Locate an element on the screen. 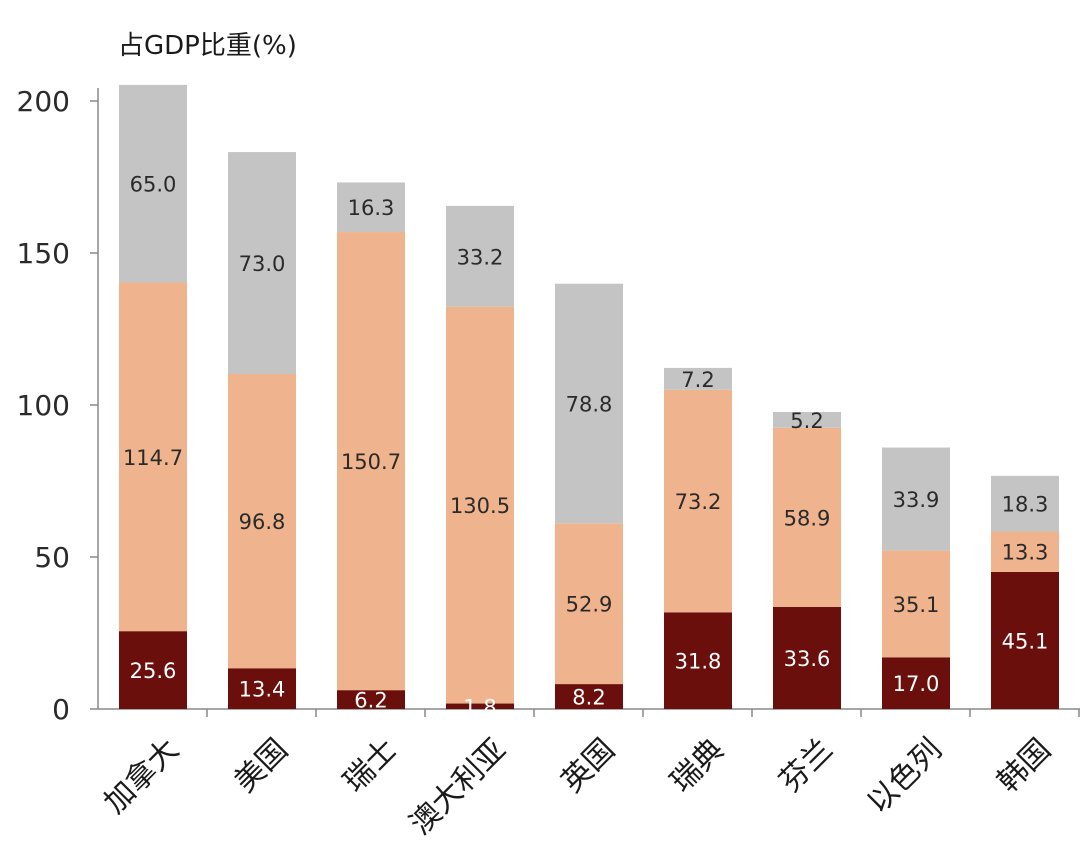 The width and height of the screenshot is (1080, 865). data-label: 31.8 is located at coordinates (698, 662).